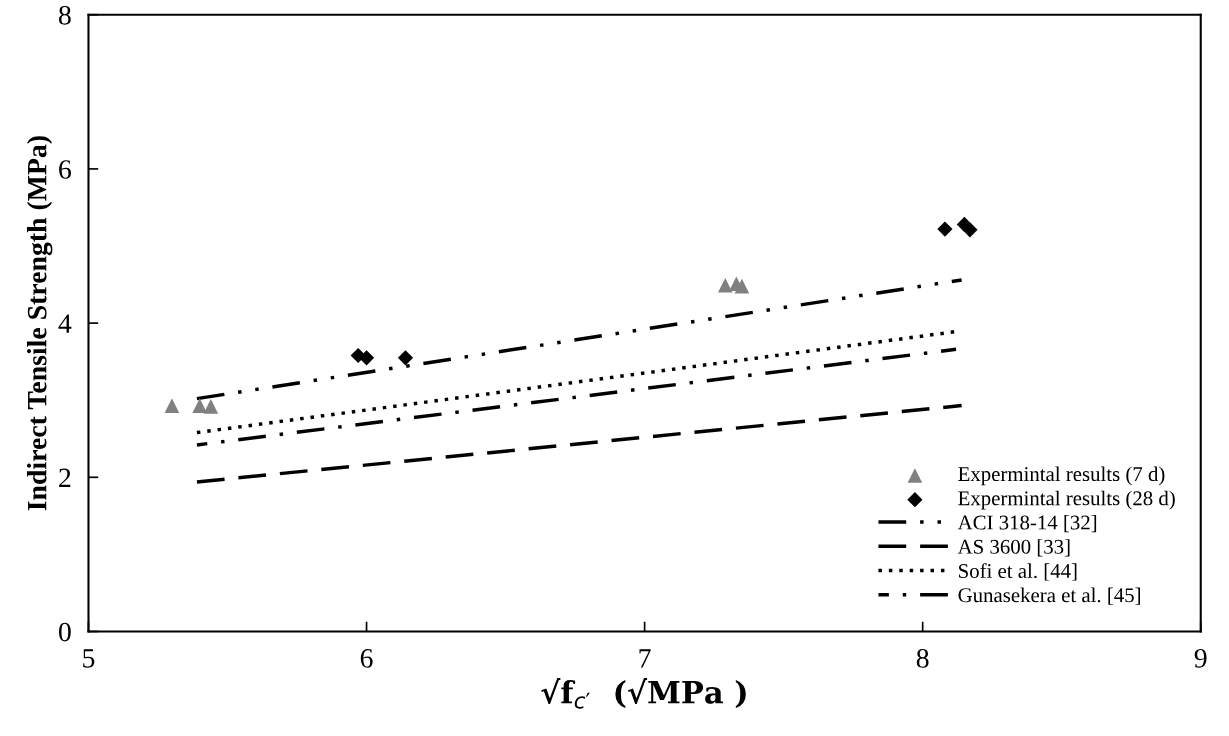 This screenshot has height=736, width=1229. Describe the element at coordinates (65, 323) in the screenshot. I see `y-tick-label: 4` at that location.